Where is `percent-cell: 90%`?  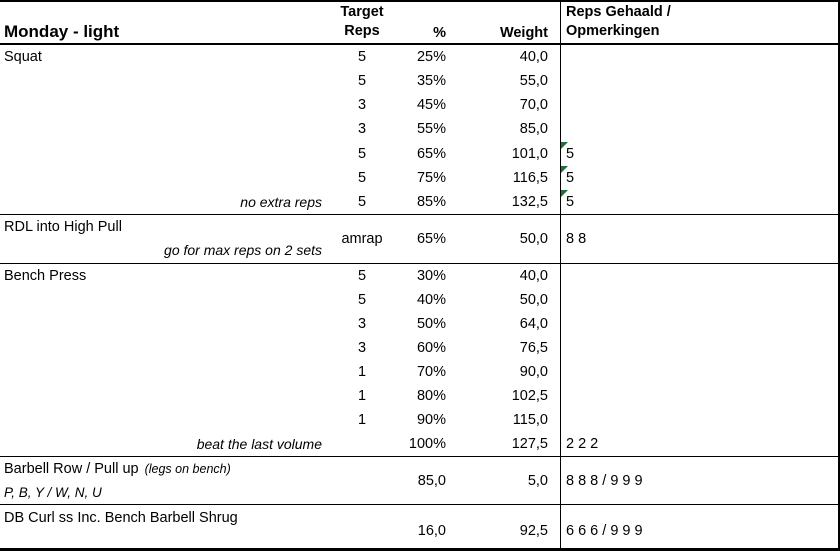
percent-cell: 90% is located at coordinates (423, 420).